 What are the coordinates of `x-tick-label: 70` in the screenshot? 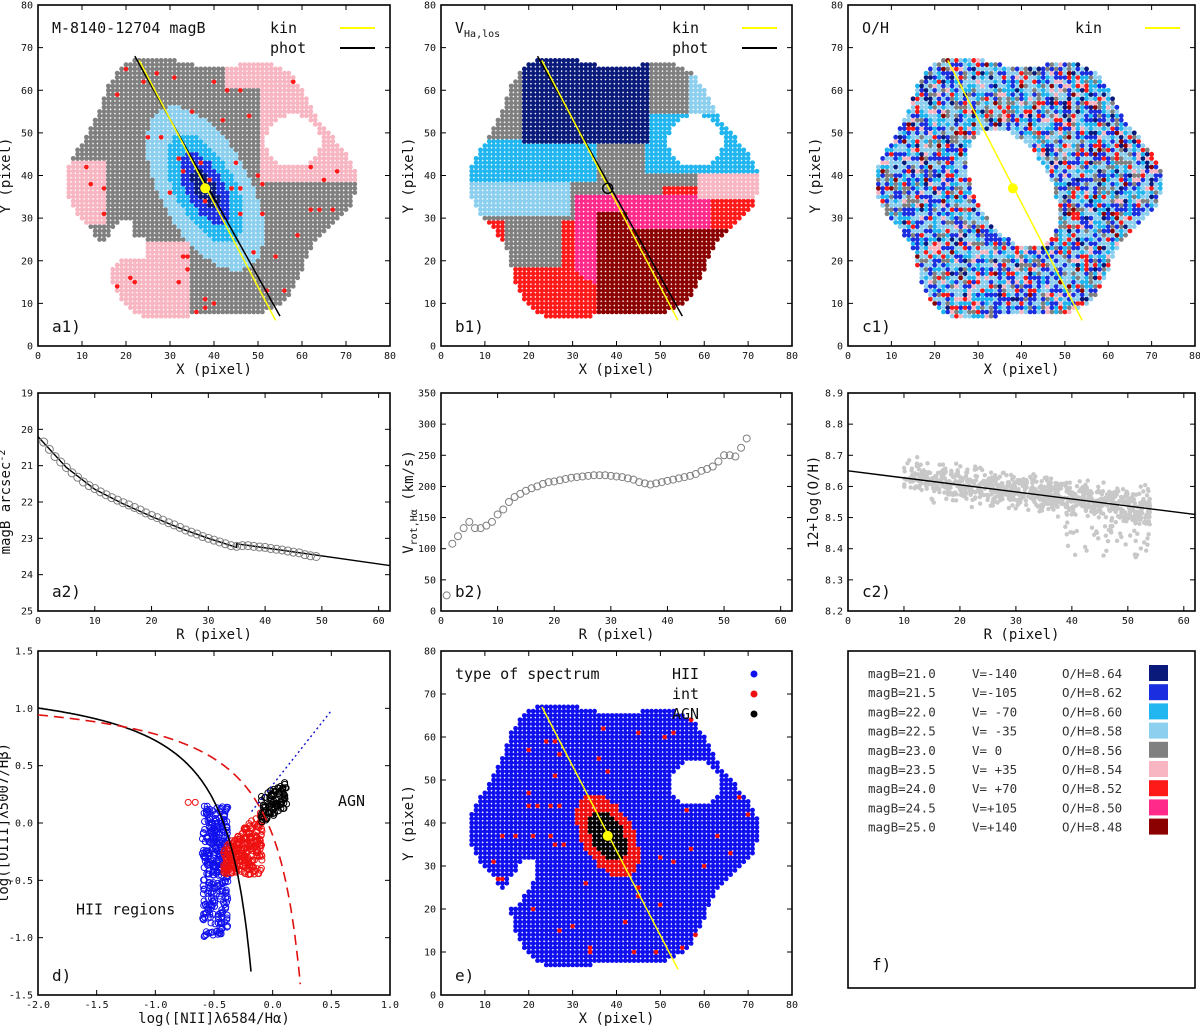 It's located at (748, 356).